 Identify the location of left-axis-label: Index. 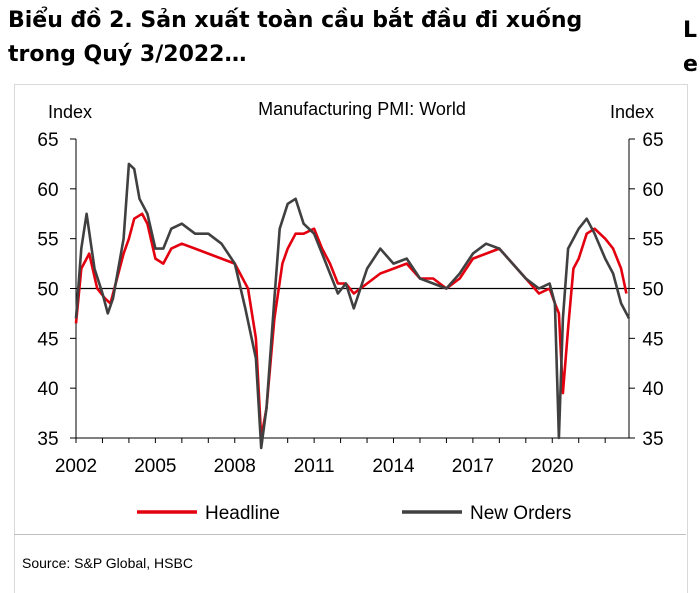
(70, 112).